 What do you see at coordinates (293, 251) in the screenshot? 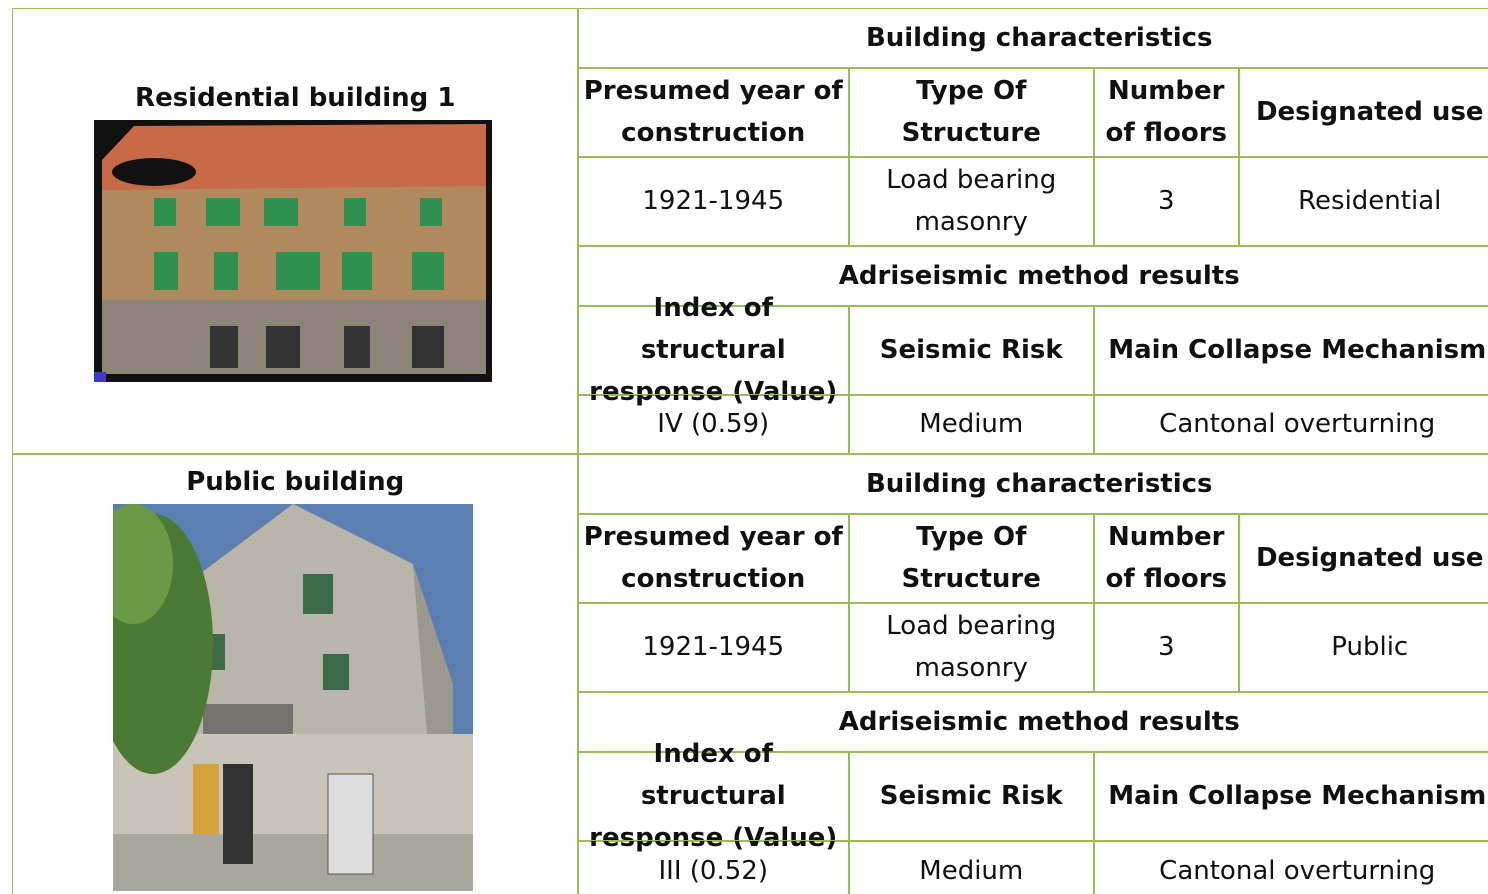
I see `residential-photo` at bounding box center [293, 251].